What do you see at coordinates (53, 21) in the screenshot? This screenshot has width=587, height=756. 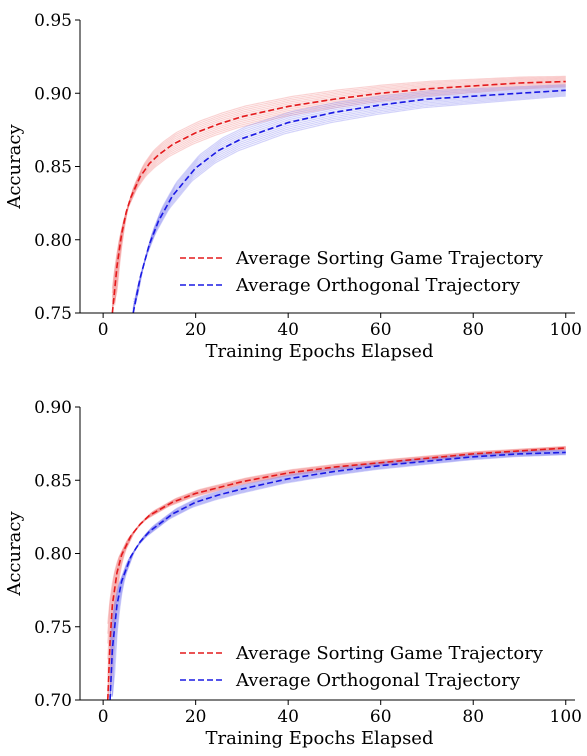 I see `y-tick-label: 0.95` at bounding box center [53, 21].